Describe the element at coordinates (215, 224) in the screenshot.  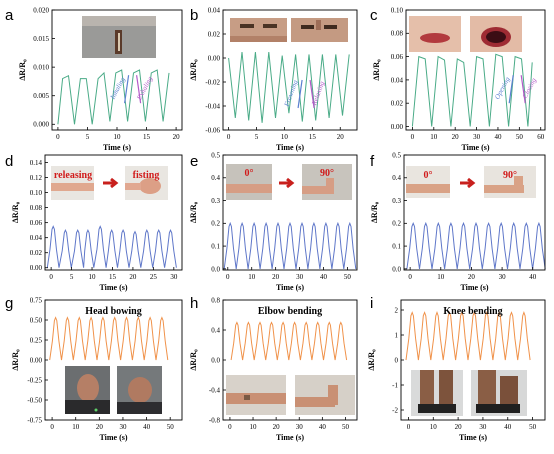
I see `y-tick-label: 0.2` at that location.